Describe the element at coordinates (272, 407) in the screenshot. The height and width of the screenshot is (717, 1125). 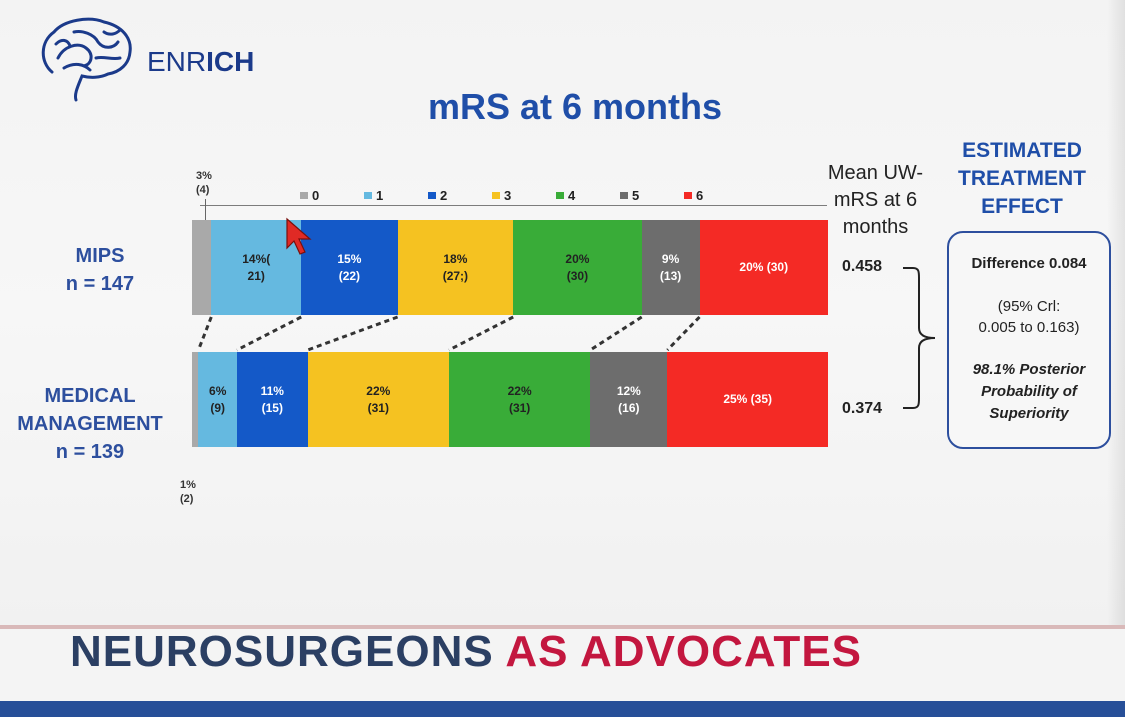
I see `segment-label-line: (15)` at that location.